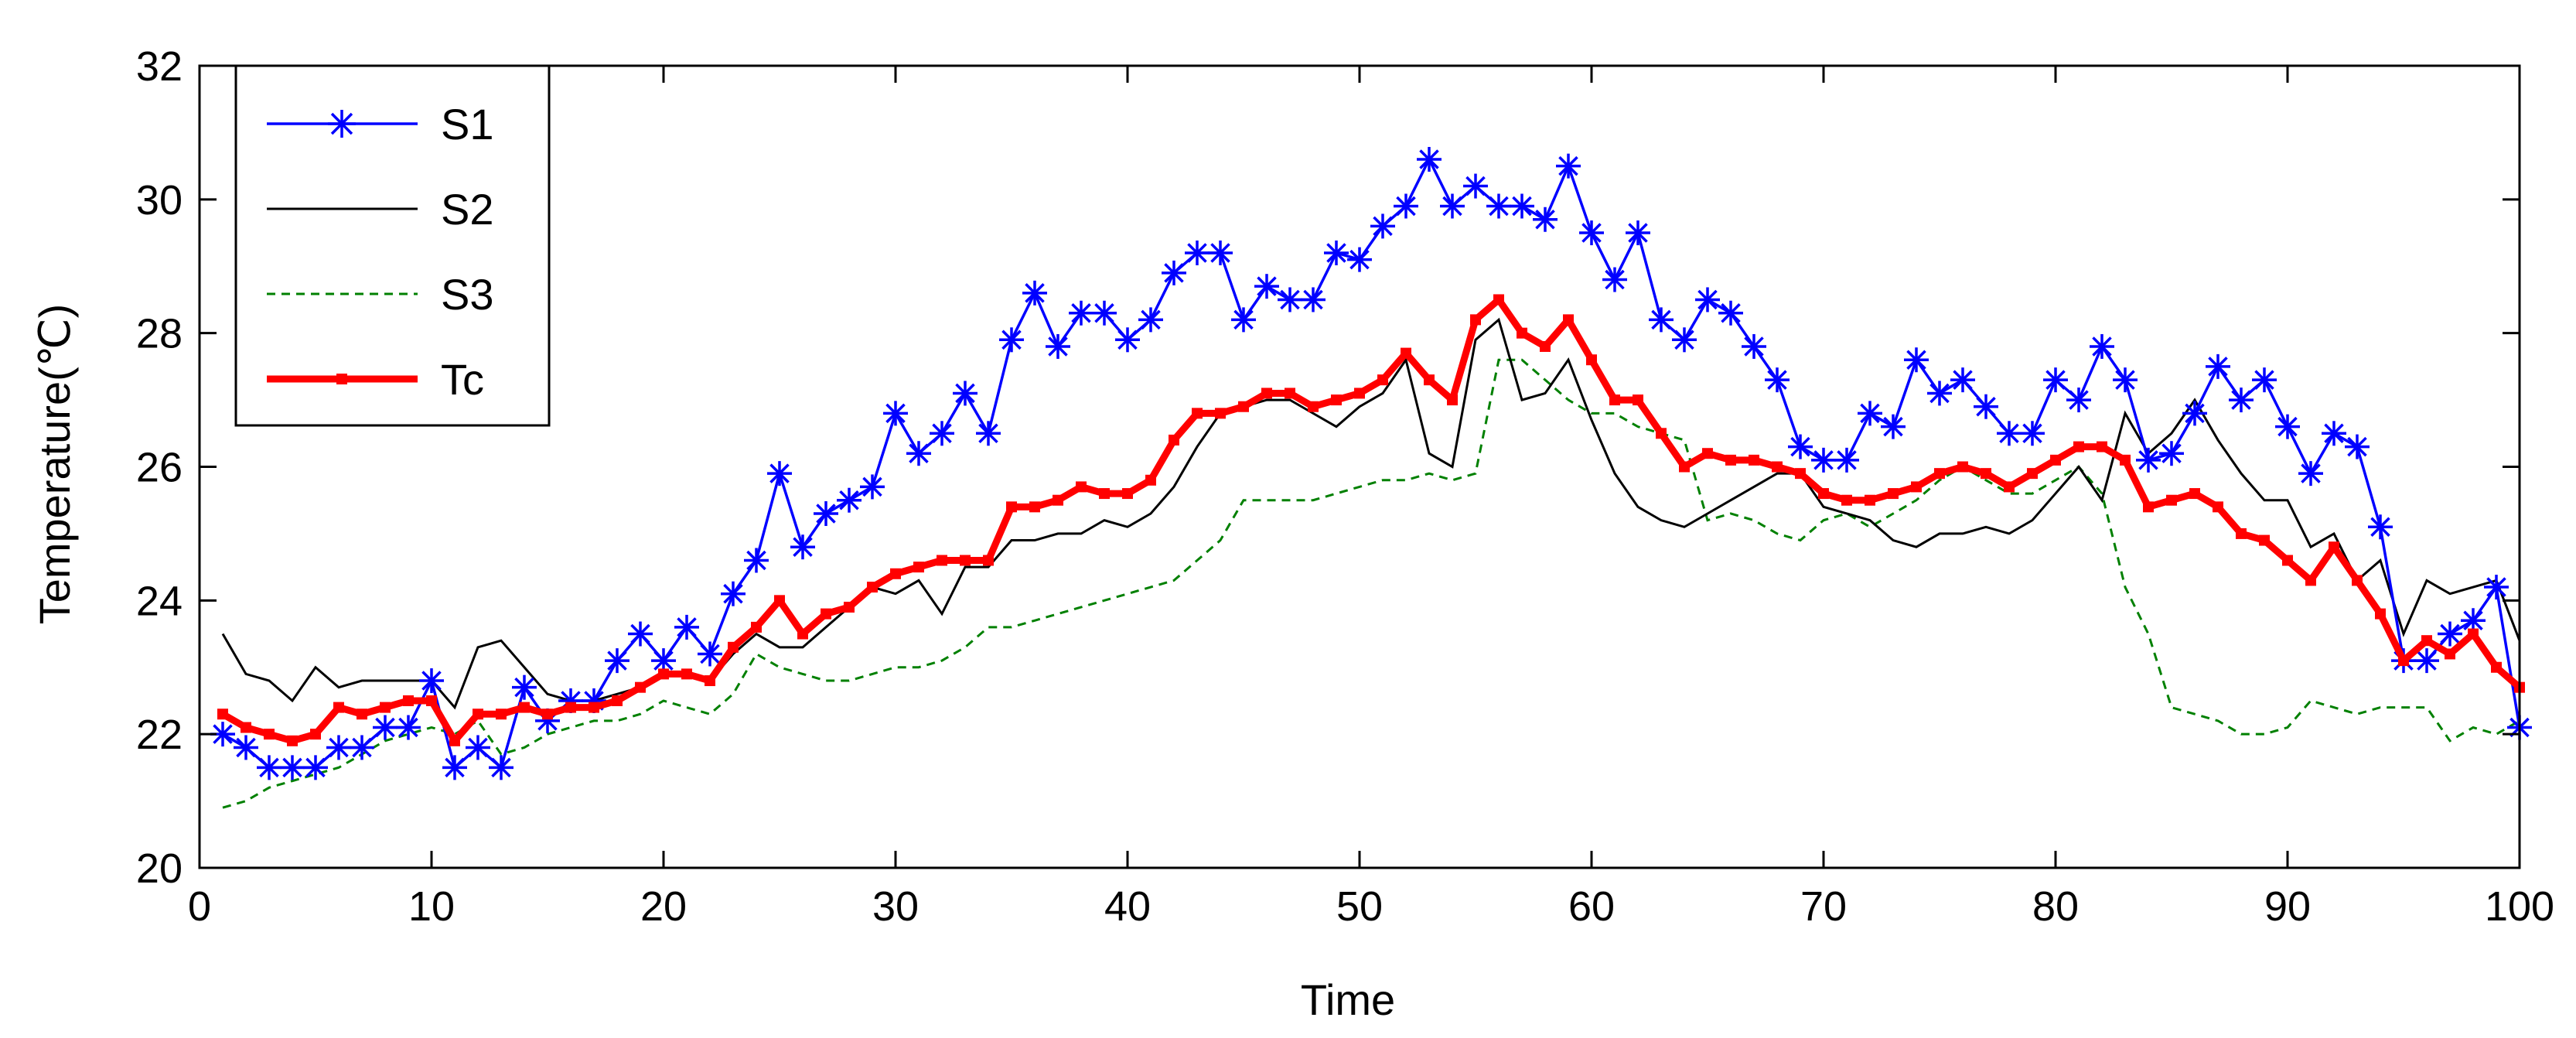  I want to click on y-tick-label: 24, so click(160, 601).